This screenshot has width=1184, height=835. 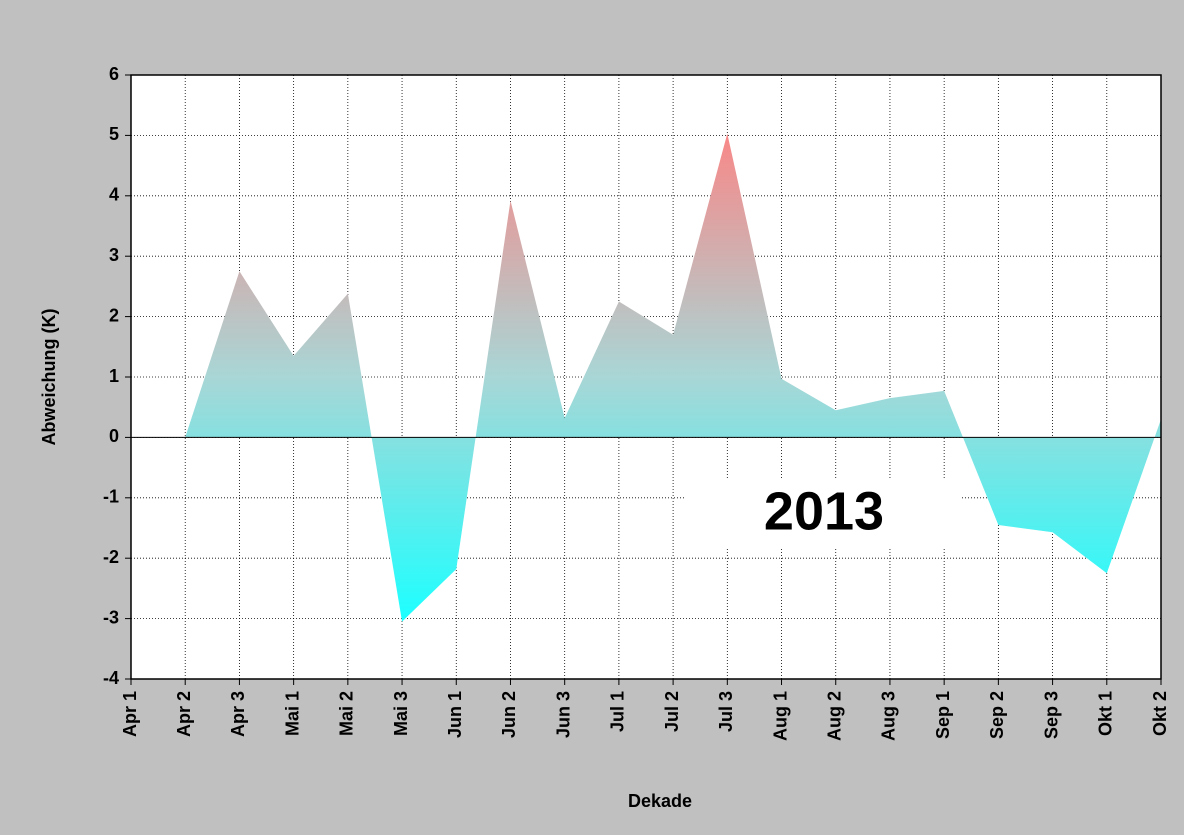 What do you see at coordinates (618, 711) in the screenshot?
I see `x-tick-label: Jul 1` at bounding box center [618, 711].